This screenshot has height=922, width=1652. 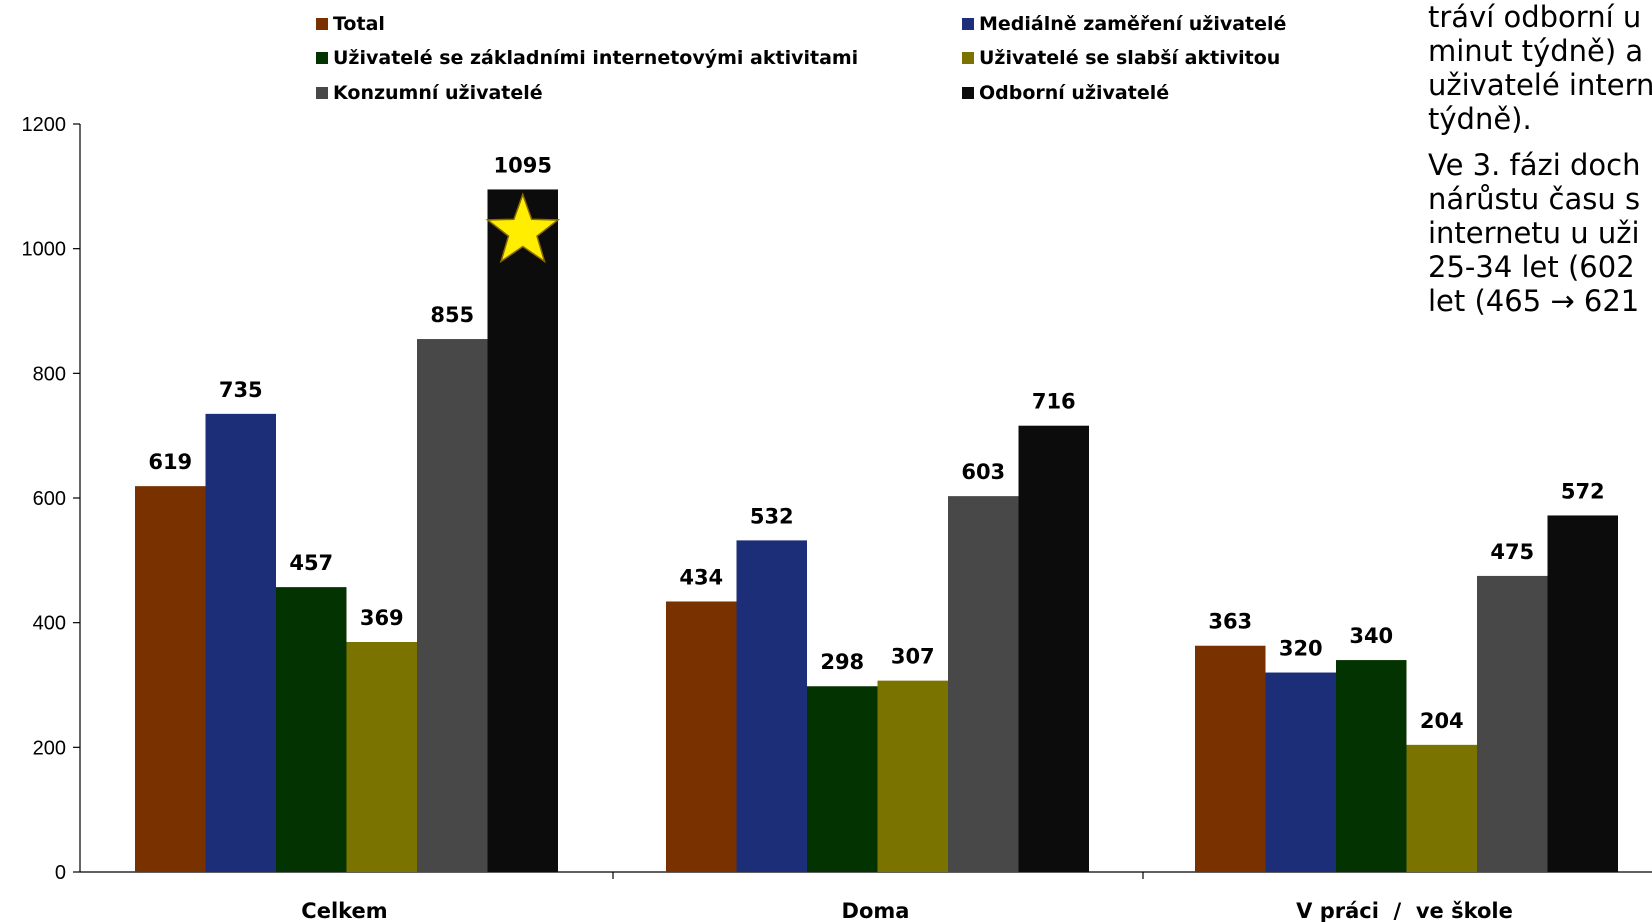 What do you see at coordinates (1536, 51) in the screenshot?
I see `side-line: minut týdně) a` at bounding box center [1536, 51].